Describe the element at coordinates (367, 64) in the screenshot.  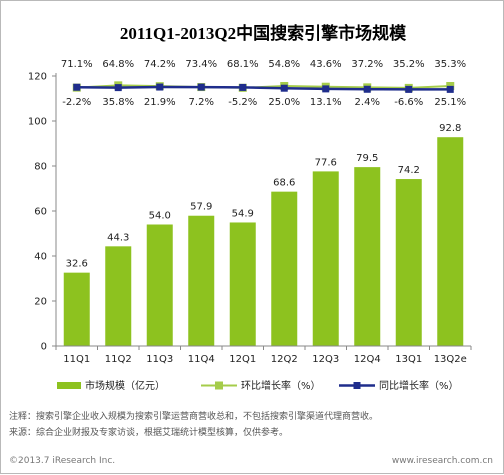
I see `yoy-growth-label: 37.2%` at that location.